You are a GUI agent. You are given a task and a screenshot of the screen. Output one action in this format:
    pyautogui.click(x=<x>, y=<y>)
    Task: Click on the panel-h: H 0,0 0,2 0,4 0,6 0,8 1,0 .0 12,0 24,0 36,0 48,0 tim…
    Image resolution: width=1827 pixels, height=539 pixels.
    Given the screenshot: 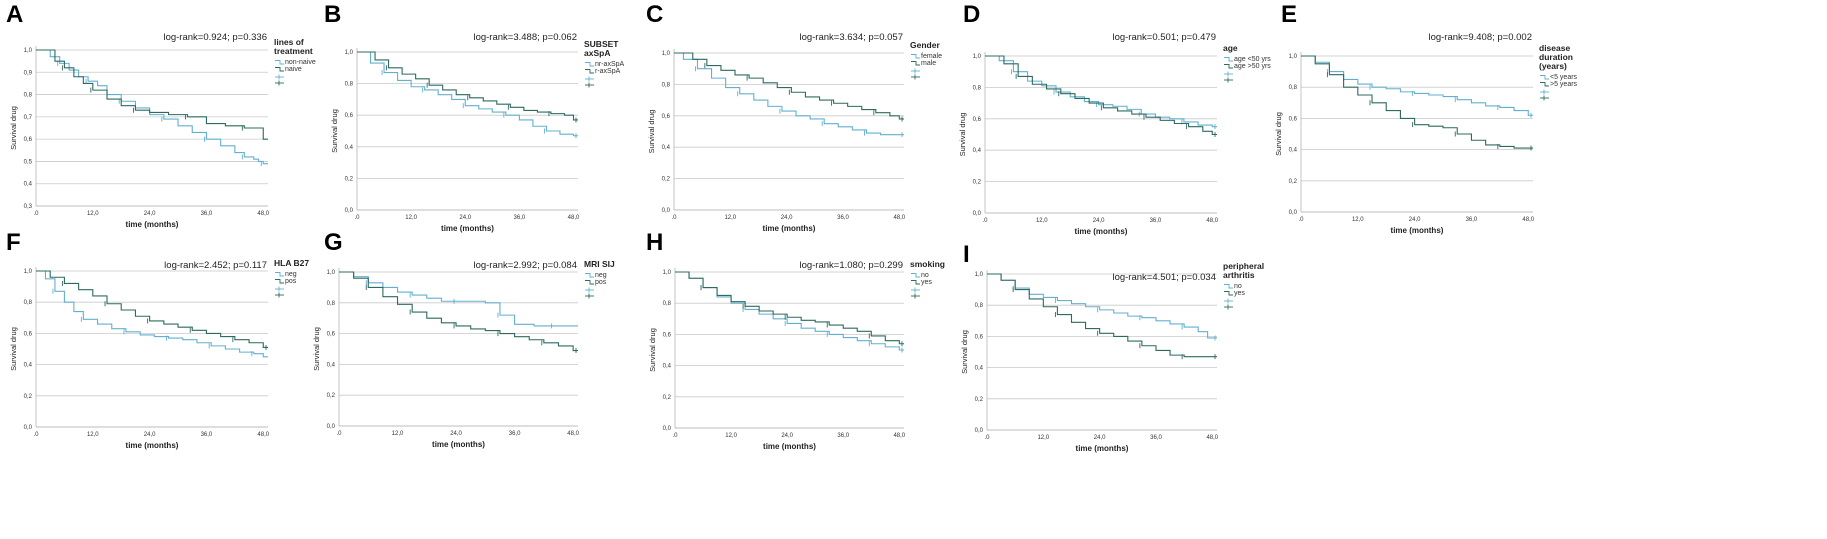 What is the action you would take?
    pyautogui.click(x=795, y=340)
    